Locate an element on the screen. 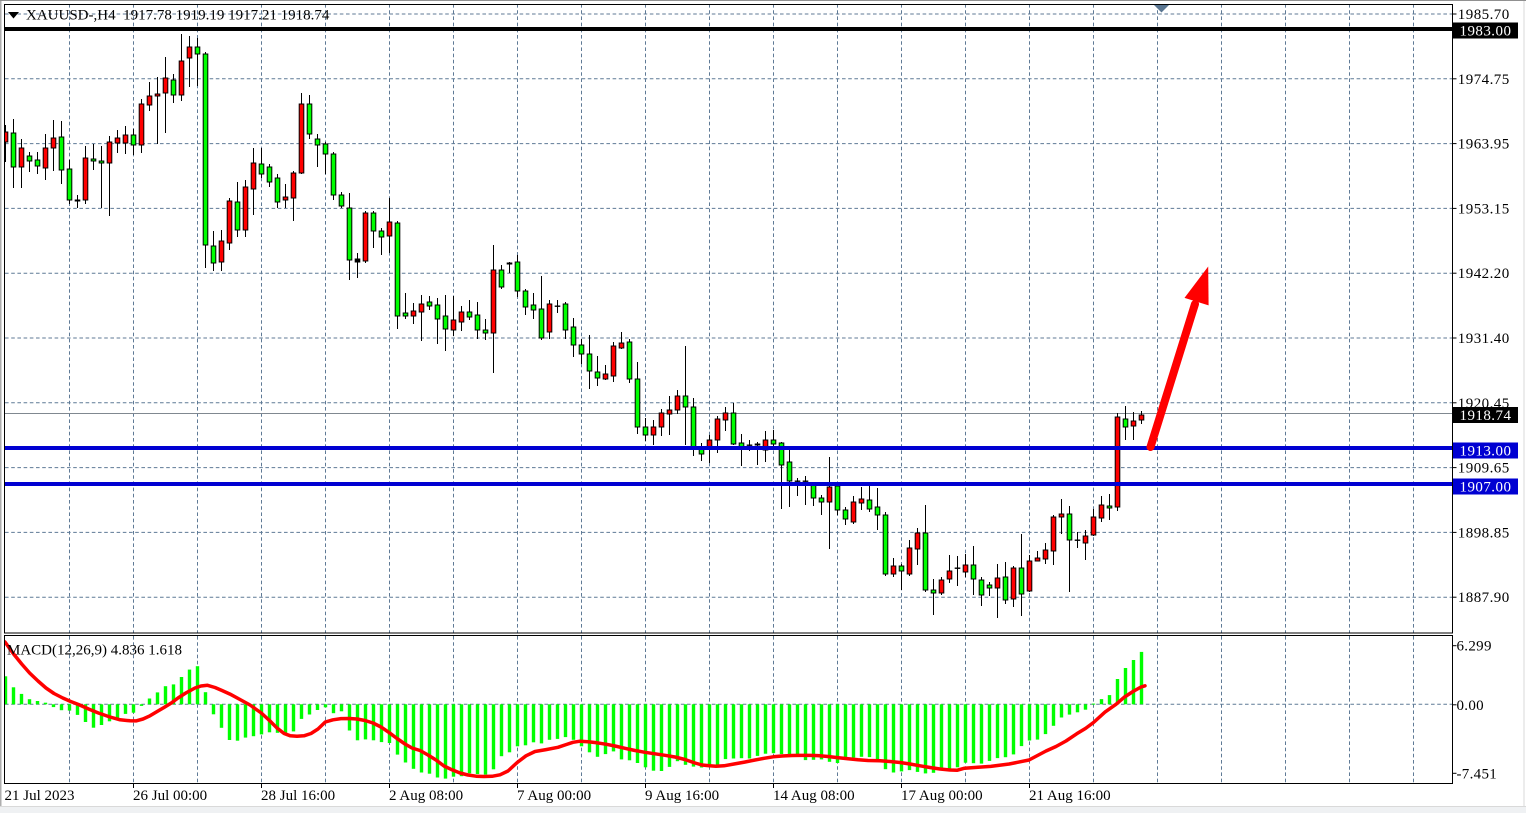 Image resolution: width=1526 pixels, height=813 pixels. svg-text: 17 Aug 00:00 is located at coordinates (942, 796).